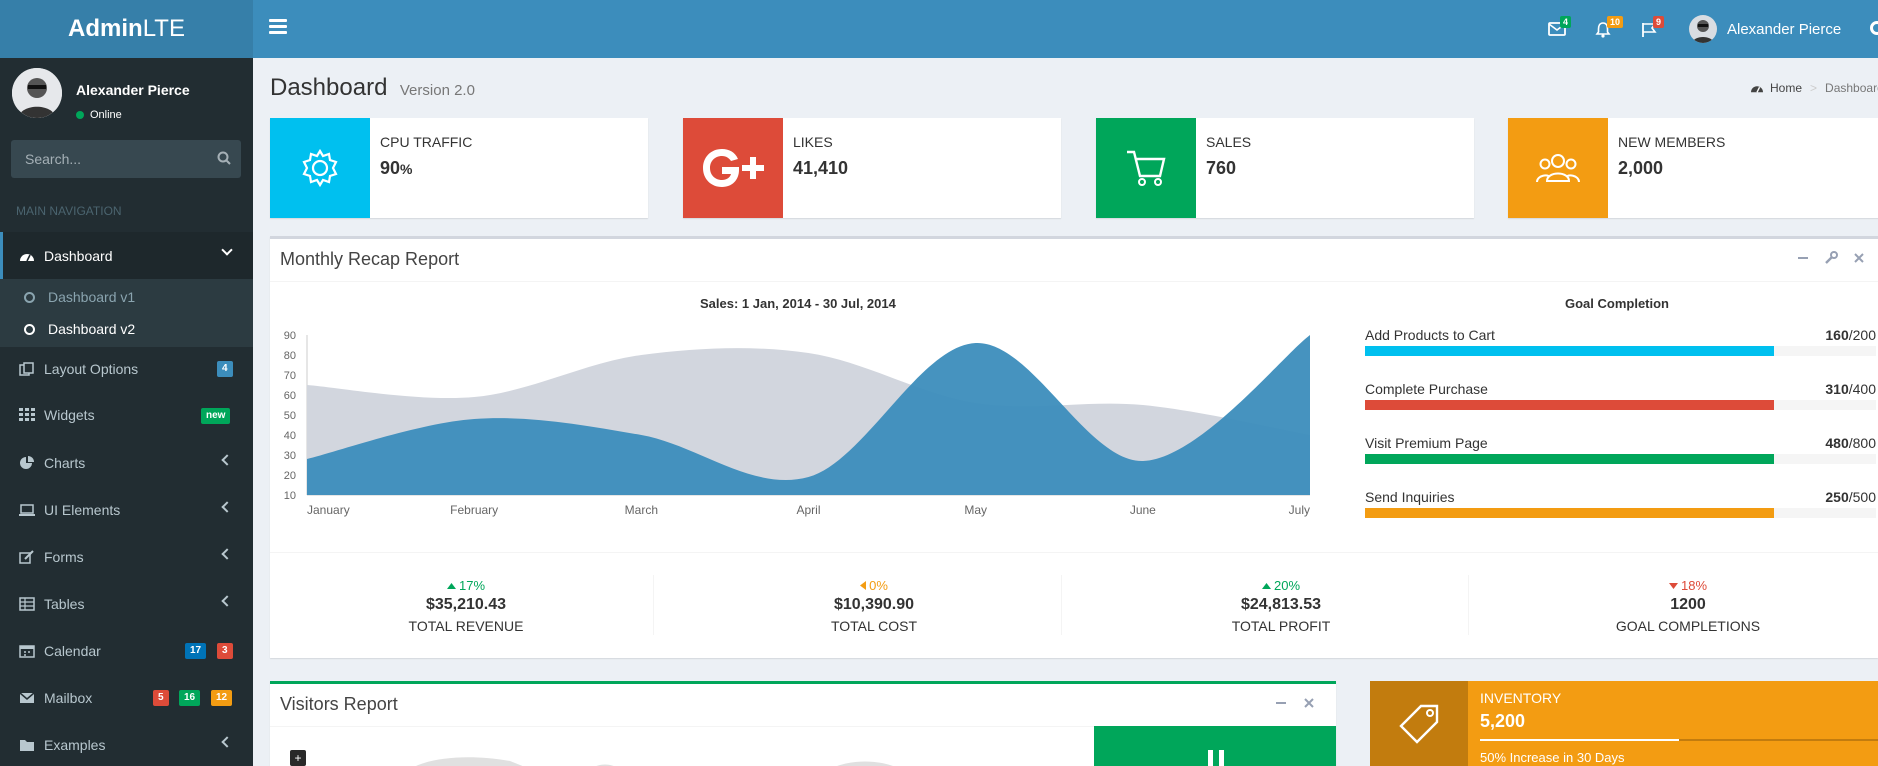 This screenshot has width=1878, height=766. Describe the element at coordinates (803, 723) in the screenshot. I see `visitors-report-box: Visitors Report +` at that location.